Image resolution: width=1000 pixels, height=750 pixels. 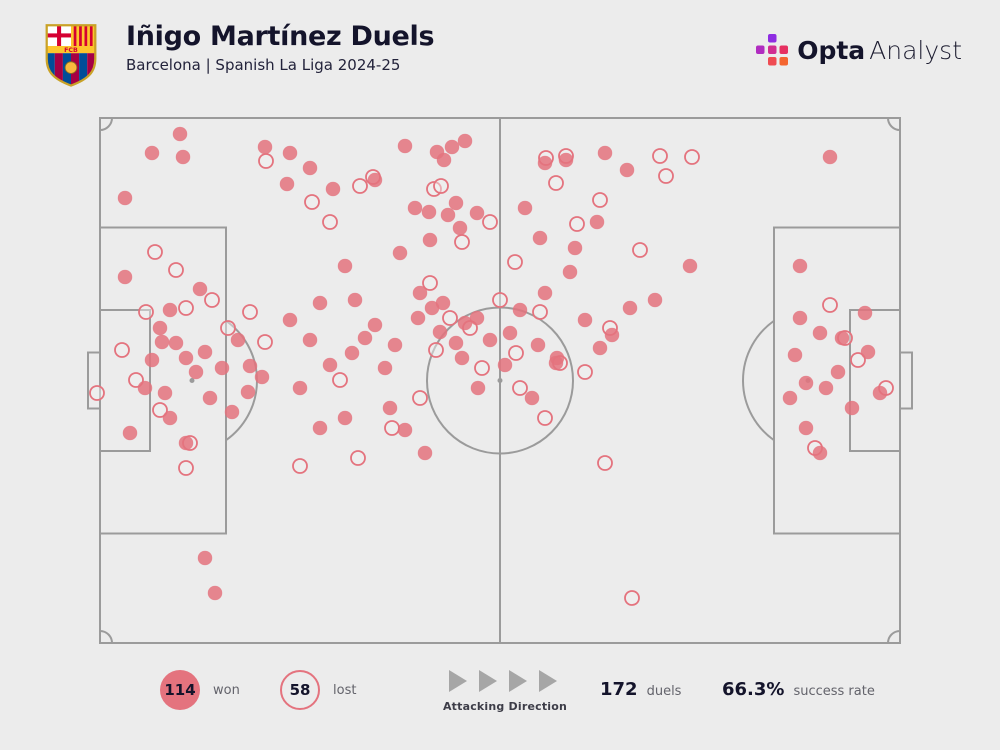 What do you see at coordinates (318, 690) in the screenshot?
I see `lost-legend: 58 lost` at bounding box center [318, 690].